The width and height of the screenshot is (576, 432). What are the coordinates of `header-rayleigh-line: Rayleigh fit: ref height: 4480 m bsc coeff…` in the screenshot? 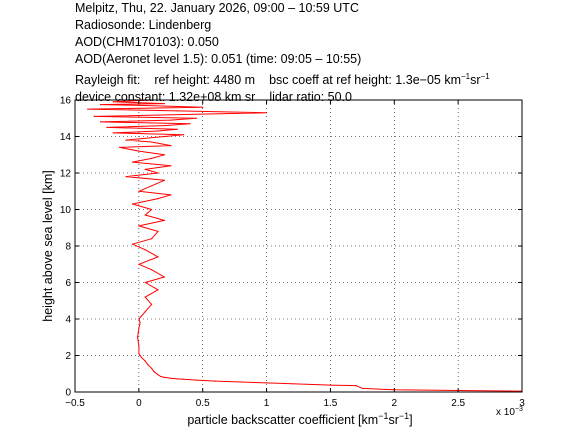 It's located at (289, 78).